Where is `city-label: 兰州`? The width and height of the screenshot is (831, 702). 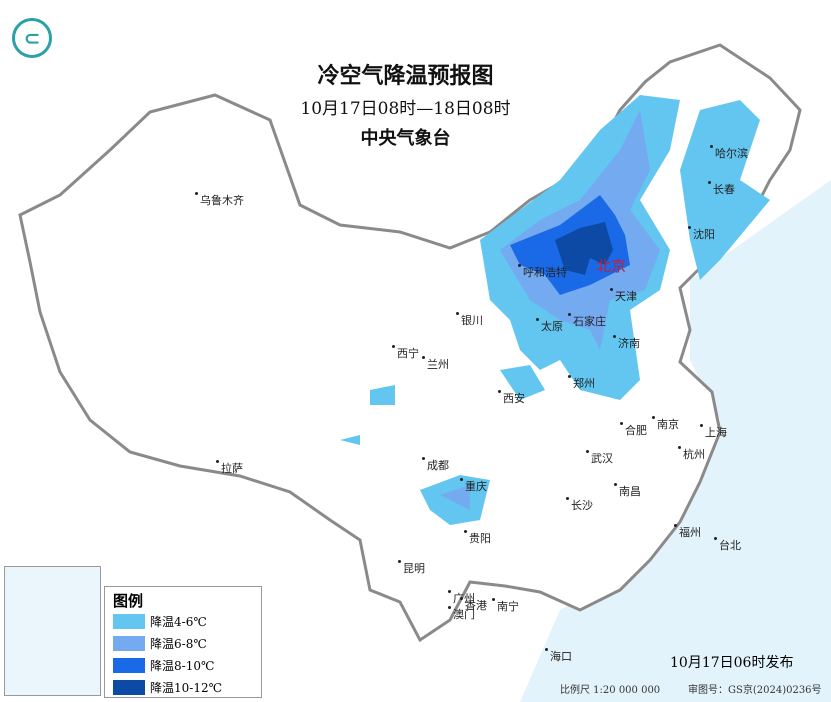 city-label: 兰州 is located at coordinates (435, 364).